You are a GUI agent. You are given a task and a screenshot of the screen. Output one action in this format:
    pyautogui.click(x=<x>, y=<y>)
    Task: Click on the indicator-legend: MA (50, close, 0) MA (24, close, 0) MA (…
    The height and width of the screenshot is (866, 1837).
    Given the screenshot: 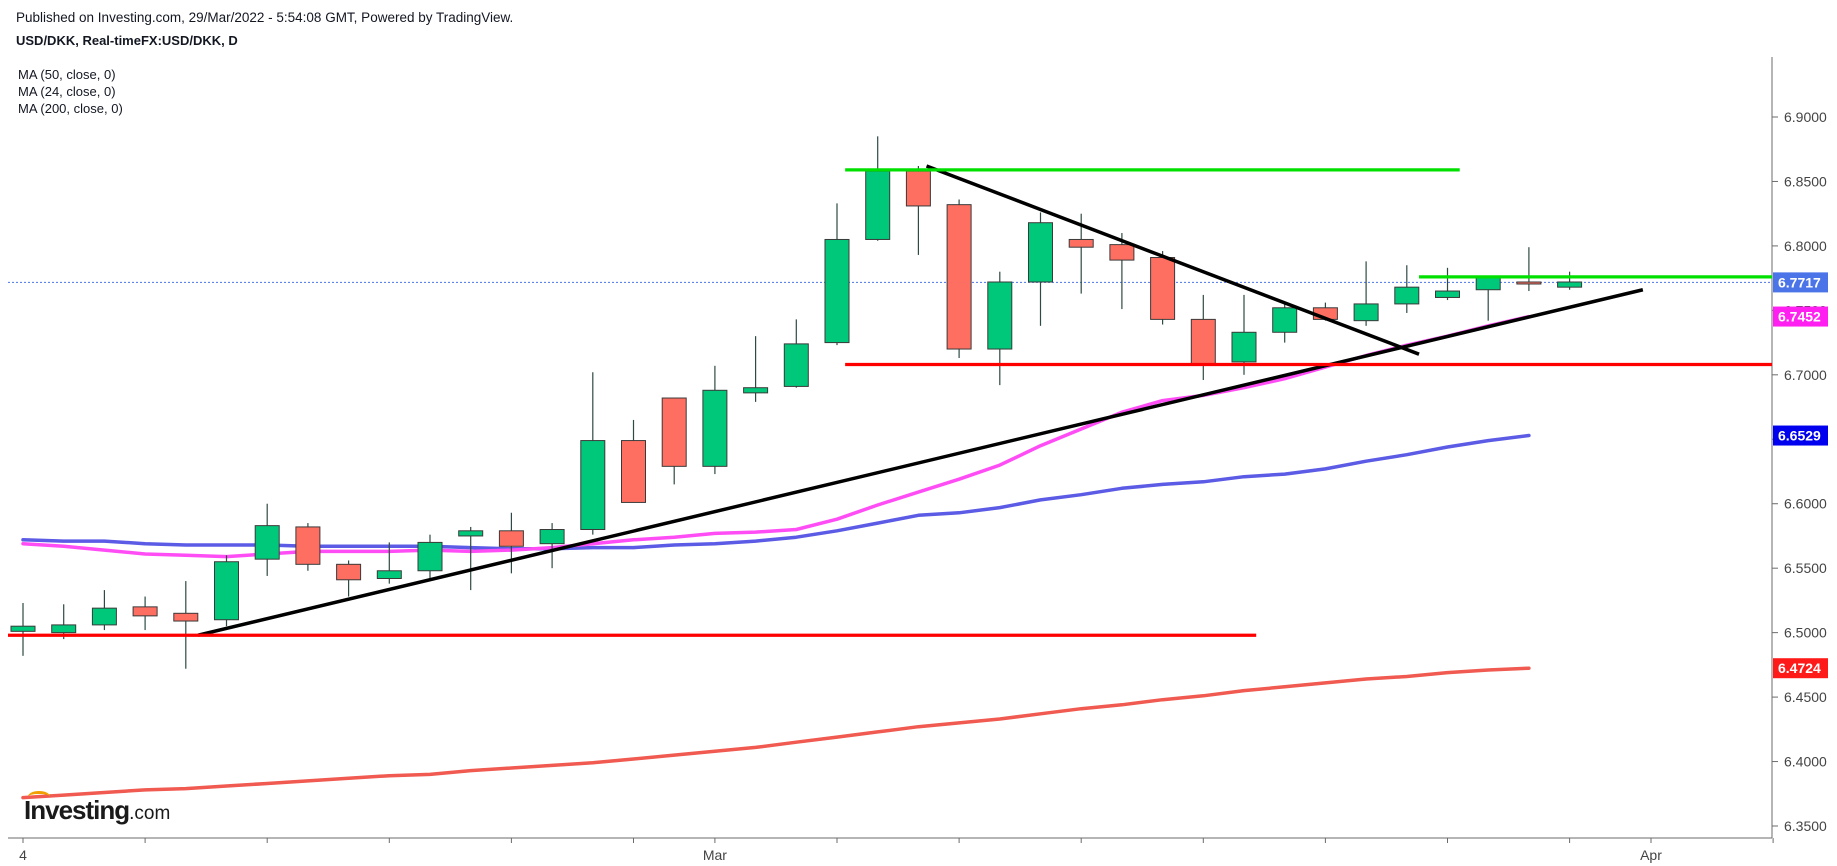 What is the action you would take?
    pyautogui.click(x=70, y=91)
    